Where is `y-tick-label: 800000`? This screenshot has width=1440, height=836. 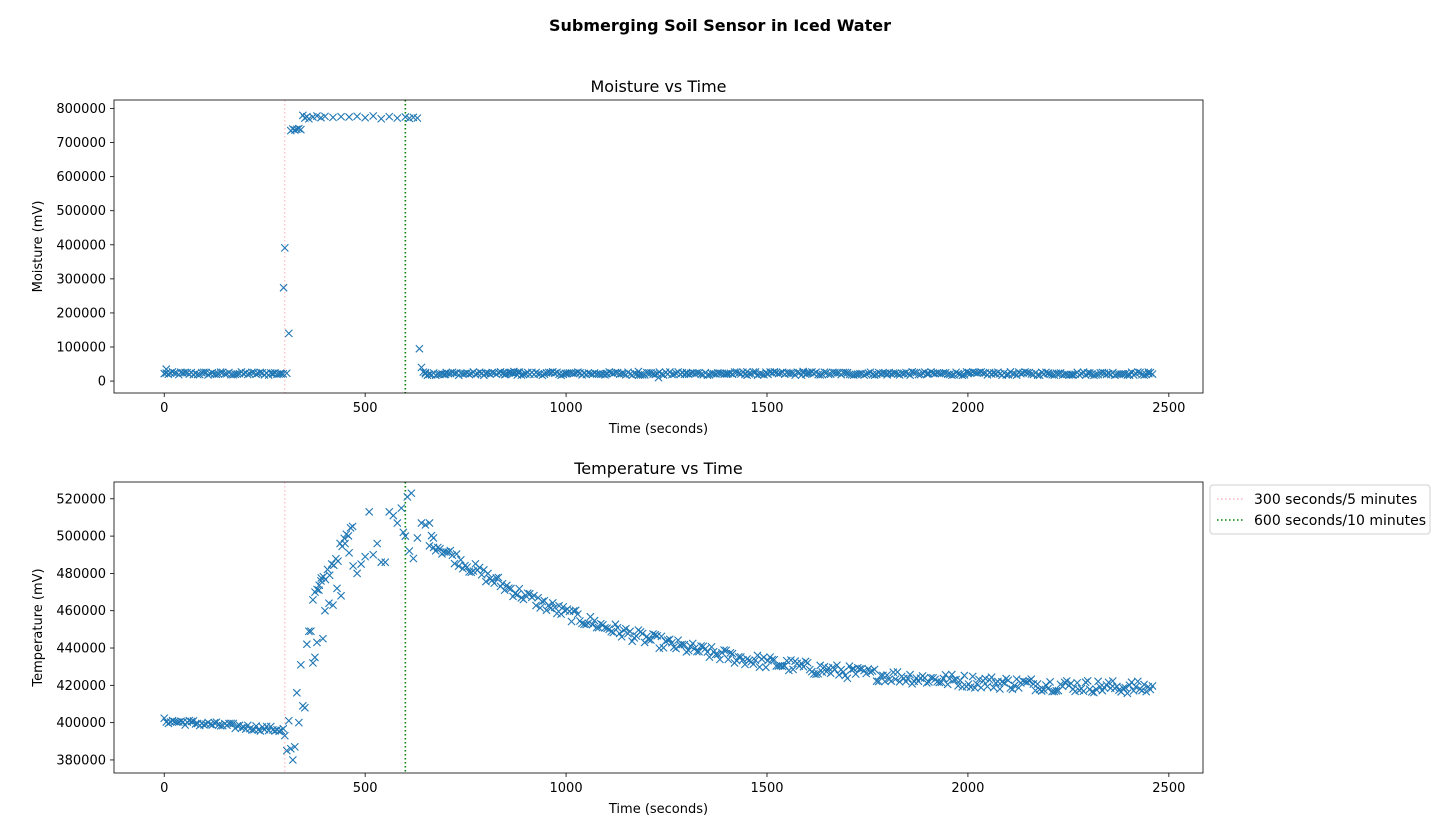
y-tick-label: 800000 is located at coordinates (81, 109).